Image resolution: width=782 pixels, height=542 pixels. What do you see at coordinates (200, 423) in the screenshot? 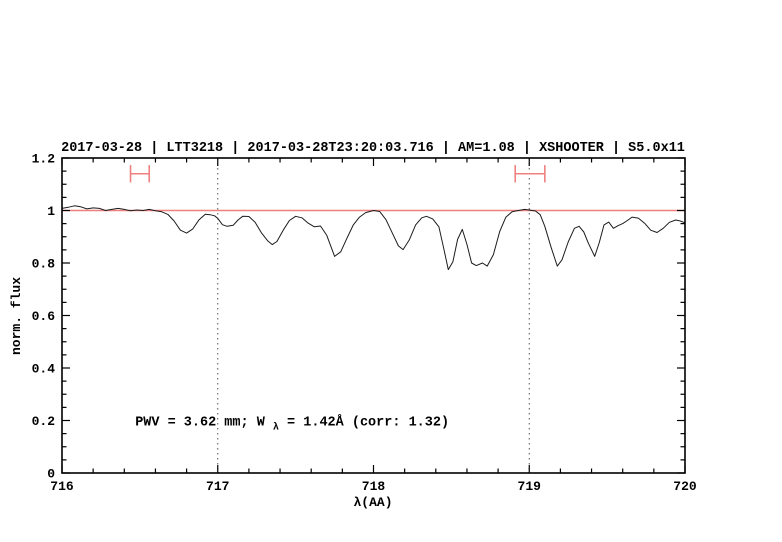
I see `pwv-annotation-main: PWV = 3.62 mm; W` at bounding box center [200, 423].